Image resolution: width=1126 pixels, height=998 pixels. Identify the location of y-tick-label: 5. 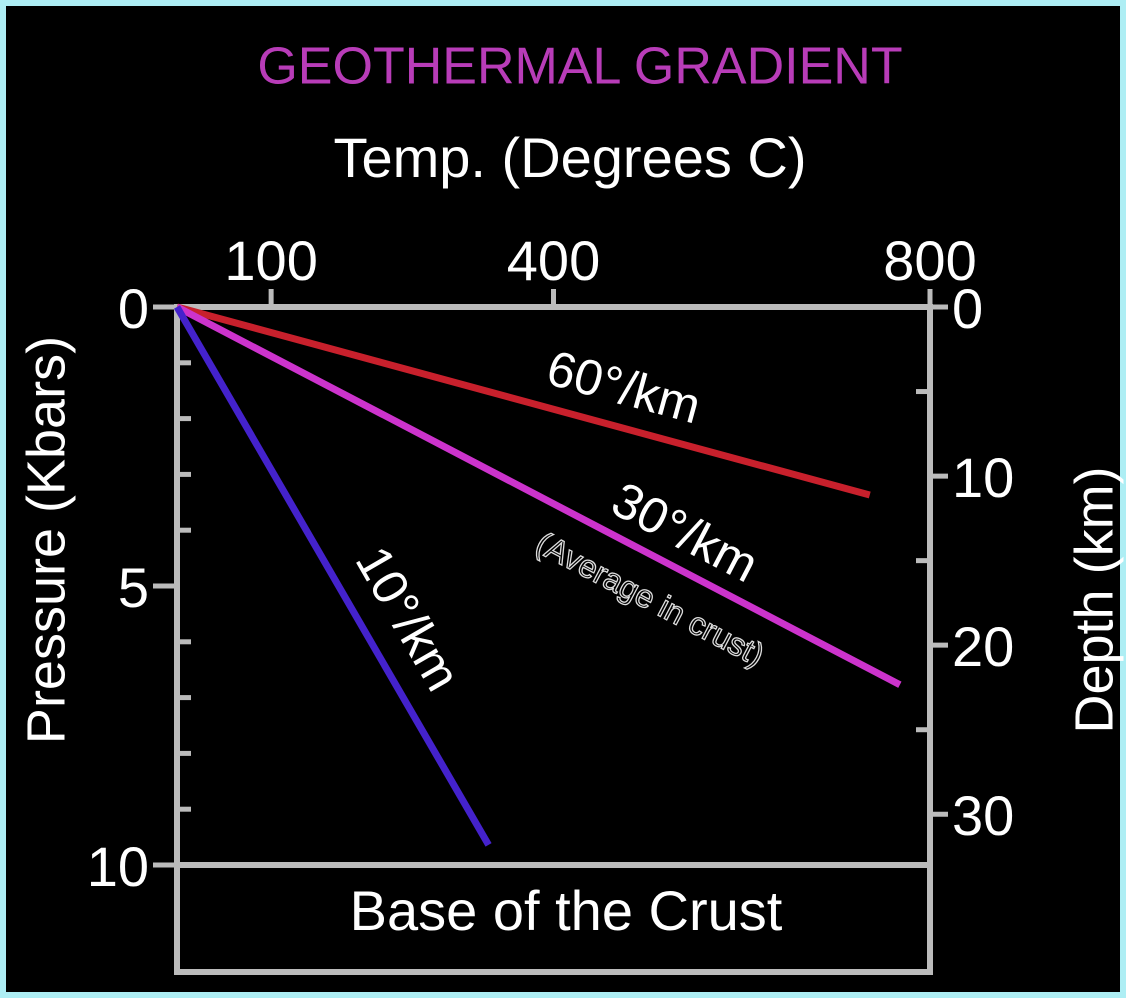
(133, 587).